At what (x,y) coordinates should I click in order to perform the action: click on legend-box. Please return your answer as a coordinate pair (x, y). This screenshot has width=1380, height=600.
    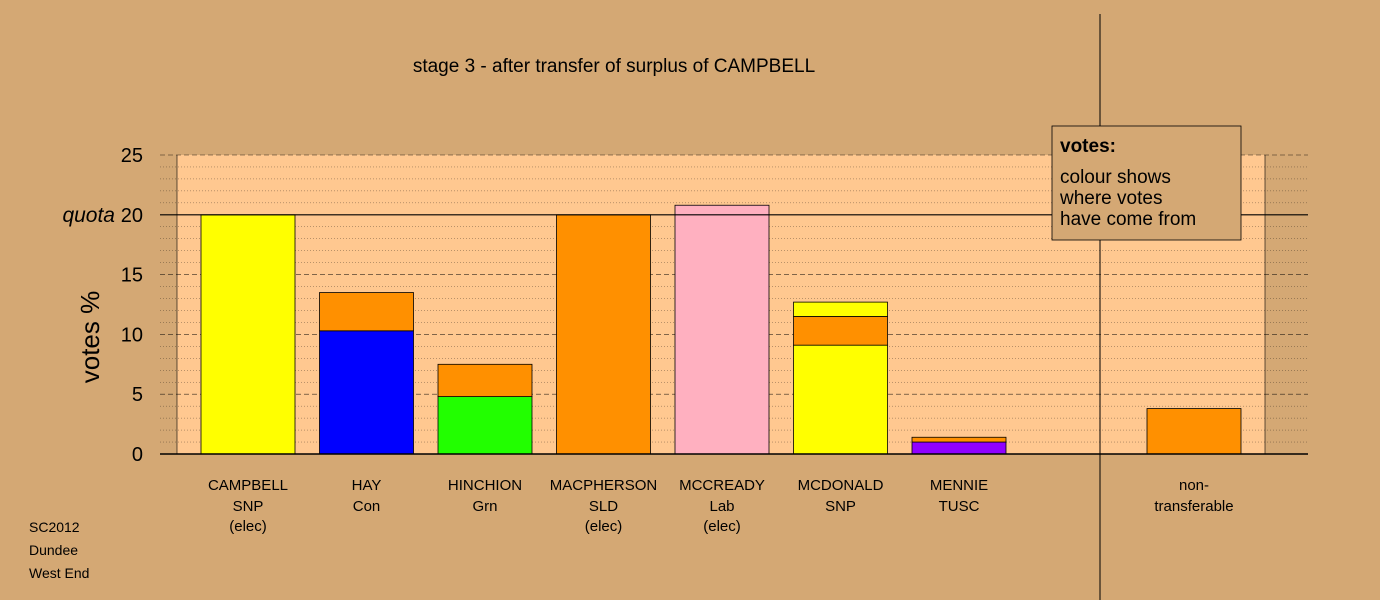
    Looking at the image, I should click on (1146, 183).